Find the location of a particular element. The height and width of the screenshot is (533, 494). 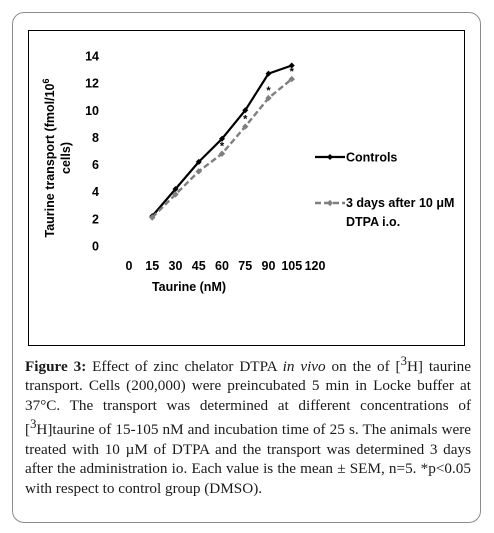

x-tick-label: 15 is located at coordinates (152, 266).